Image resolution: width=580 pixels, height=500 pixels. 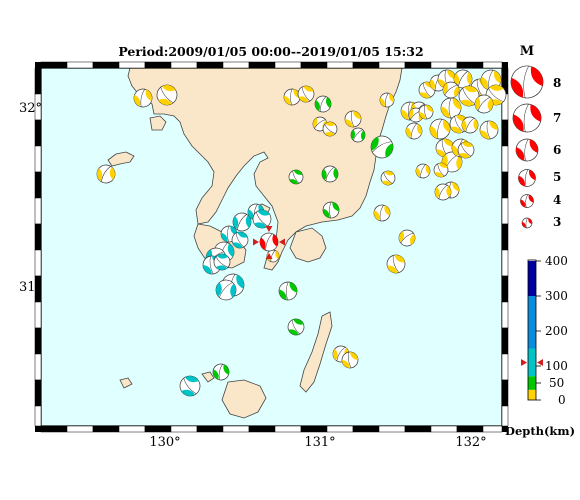 I want to click on magnitude-label-6: 6, so click(x=557, y=150).